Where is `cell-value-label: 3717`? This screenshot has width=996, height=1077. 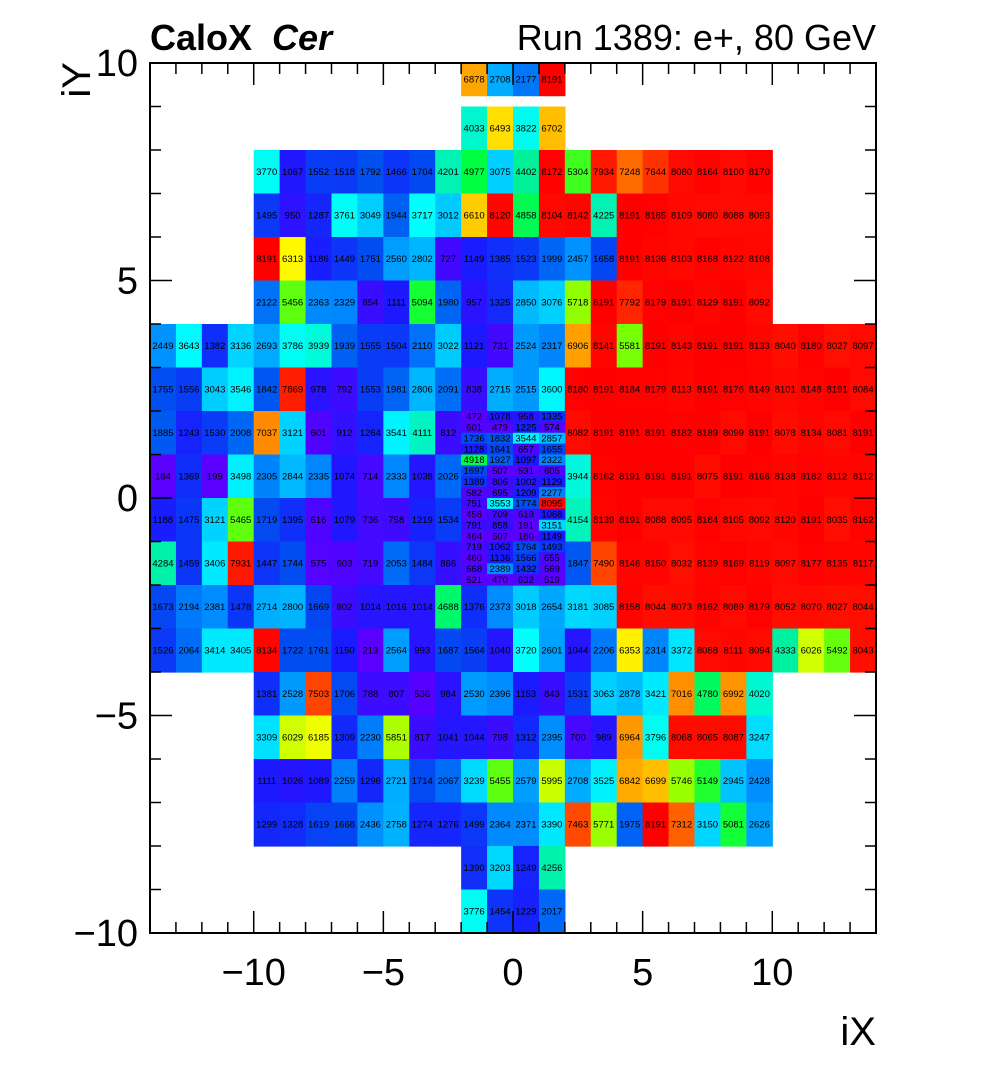
cell-value-label: 3717 is located at coordinates (422, 216).